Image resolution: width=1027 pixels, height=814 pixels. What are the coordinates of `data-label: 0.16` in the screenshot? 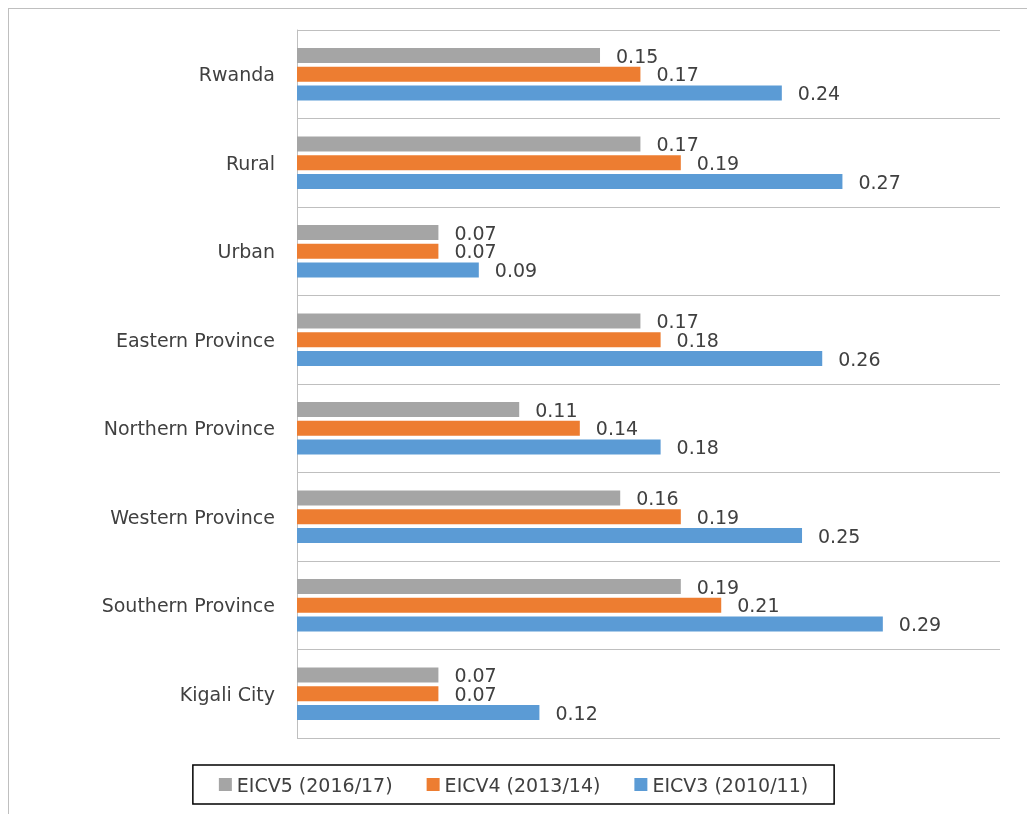 It's located at (657, 498).